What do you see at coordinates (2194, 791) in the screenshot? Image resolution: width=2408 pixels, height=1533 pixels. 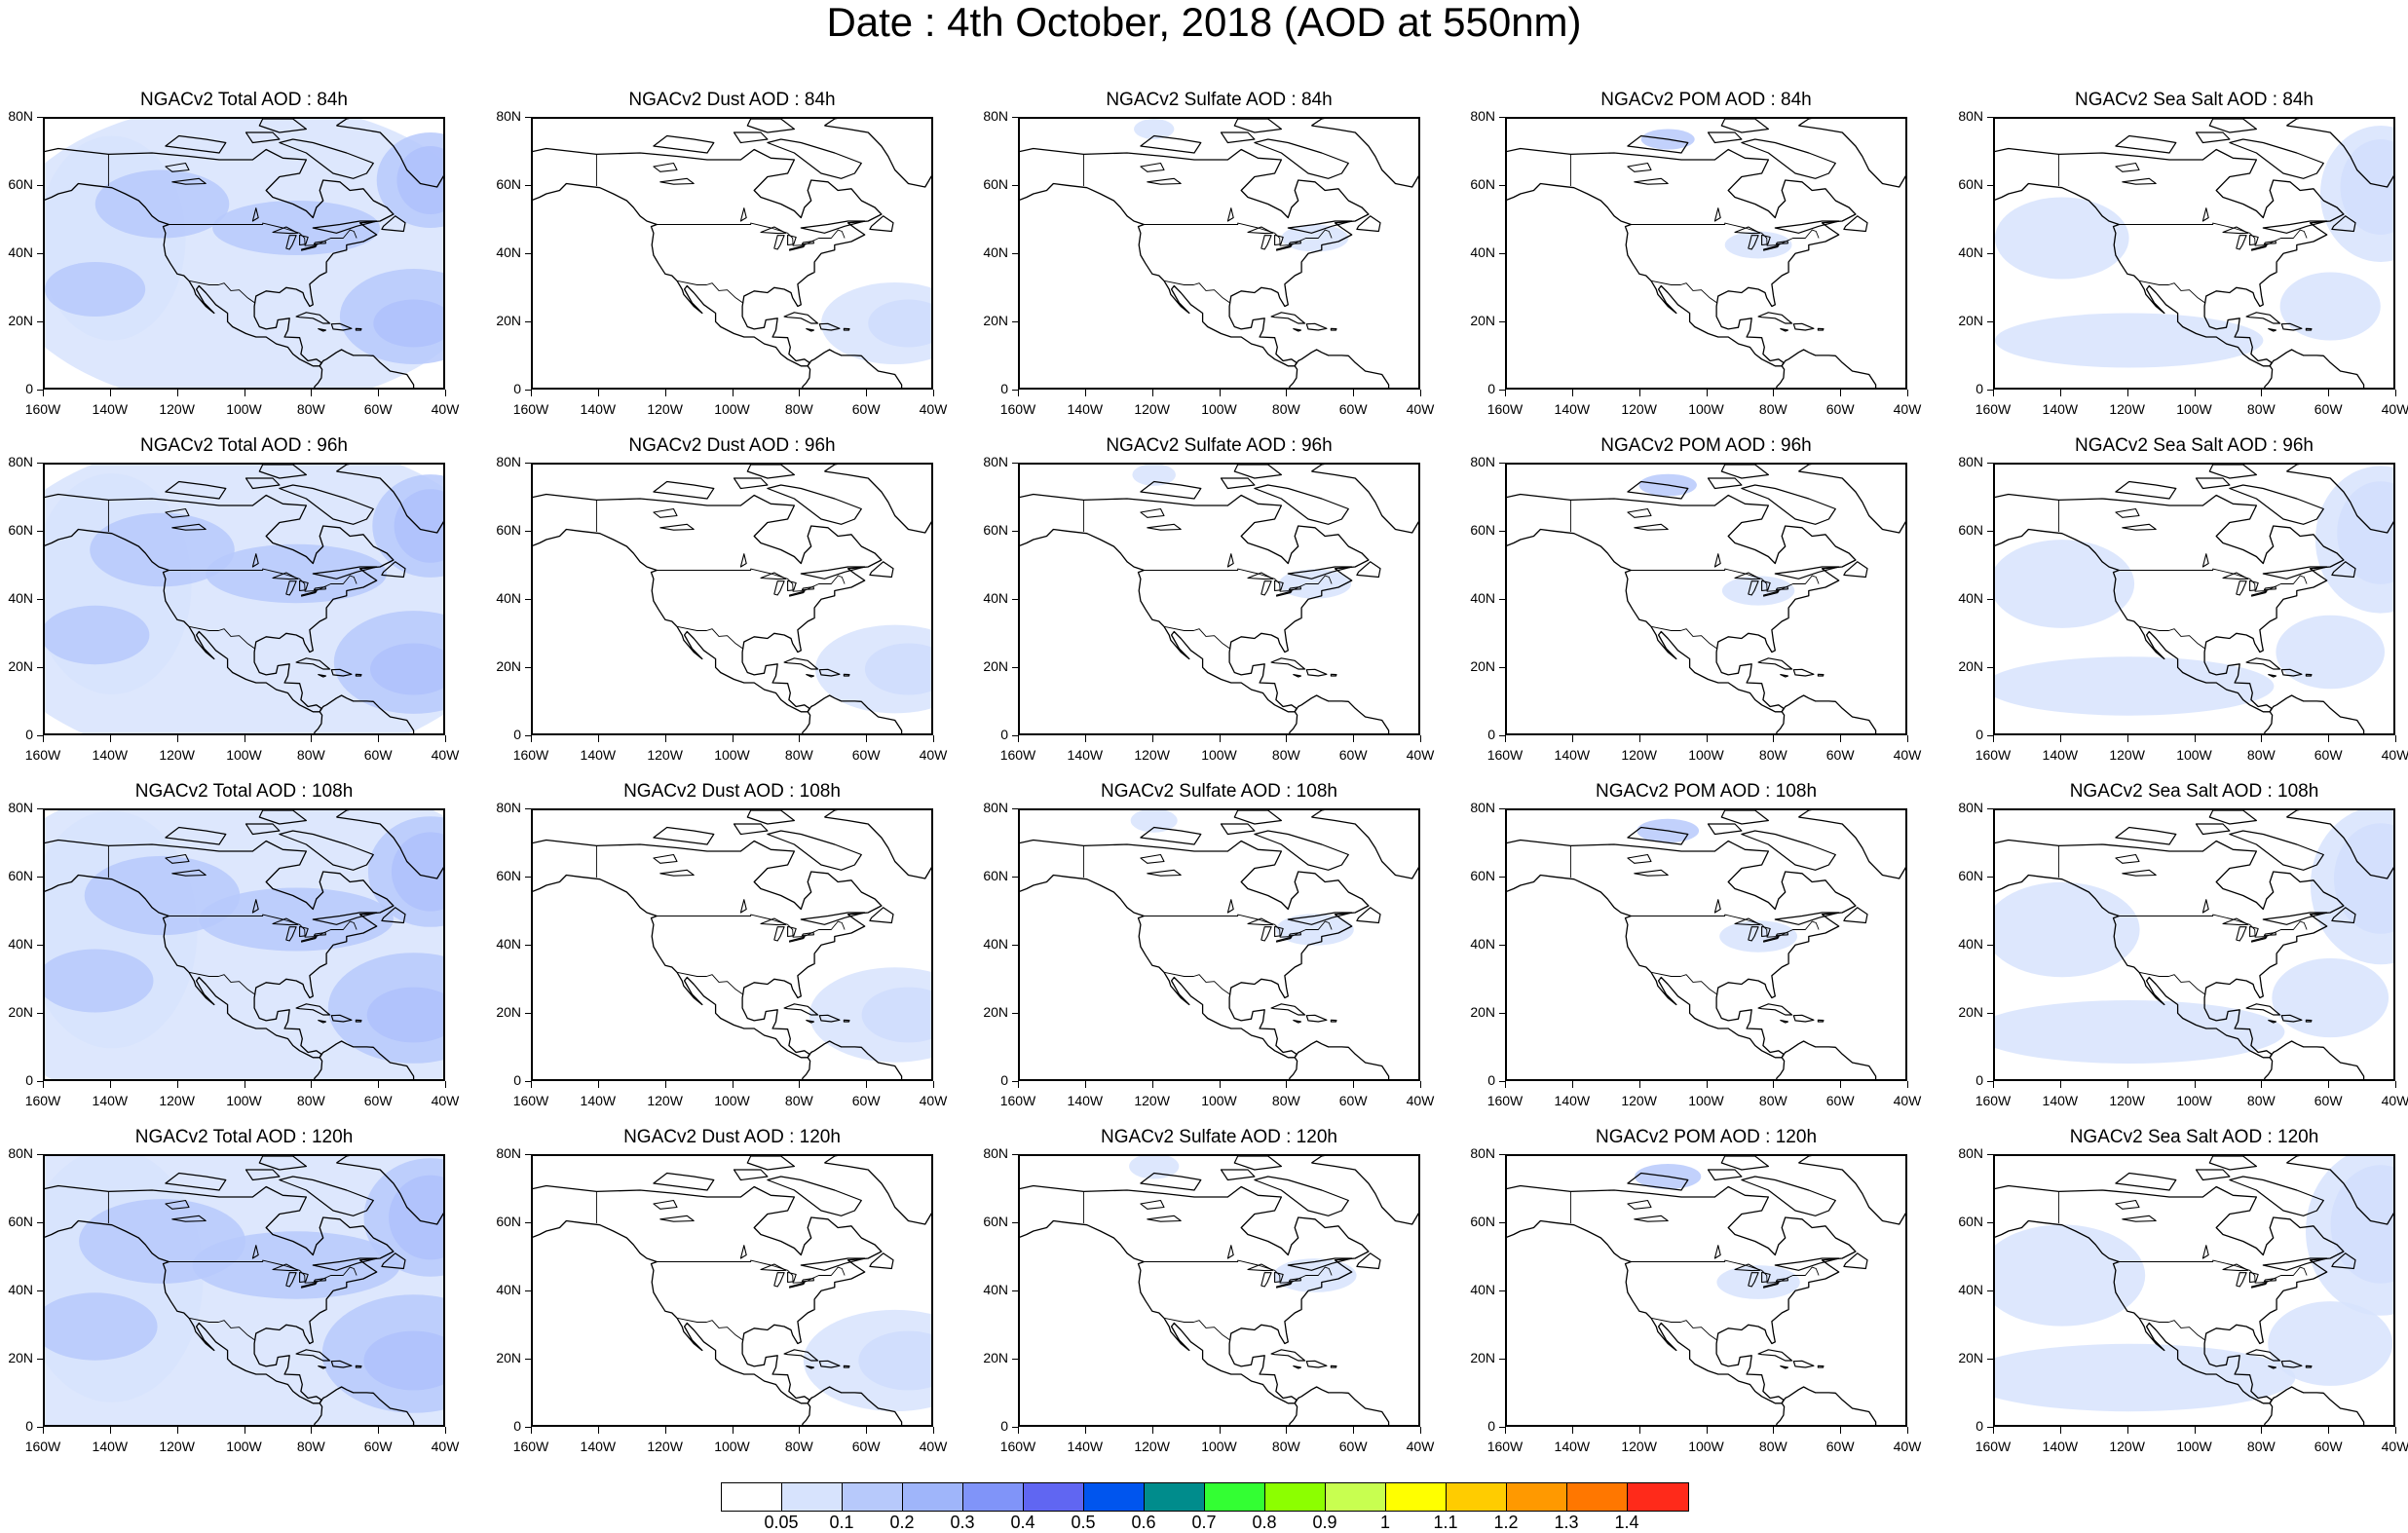 I see `panel-title: NGACv2 Sea Salt AOD : 108h` at bounding box center [2194, 791].